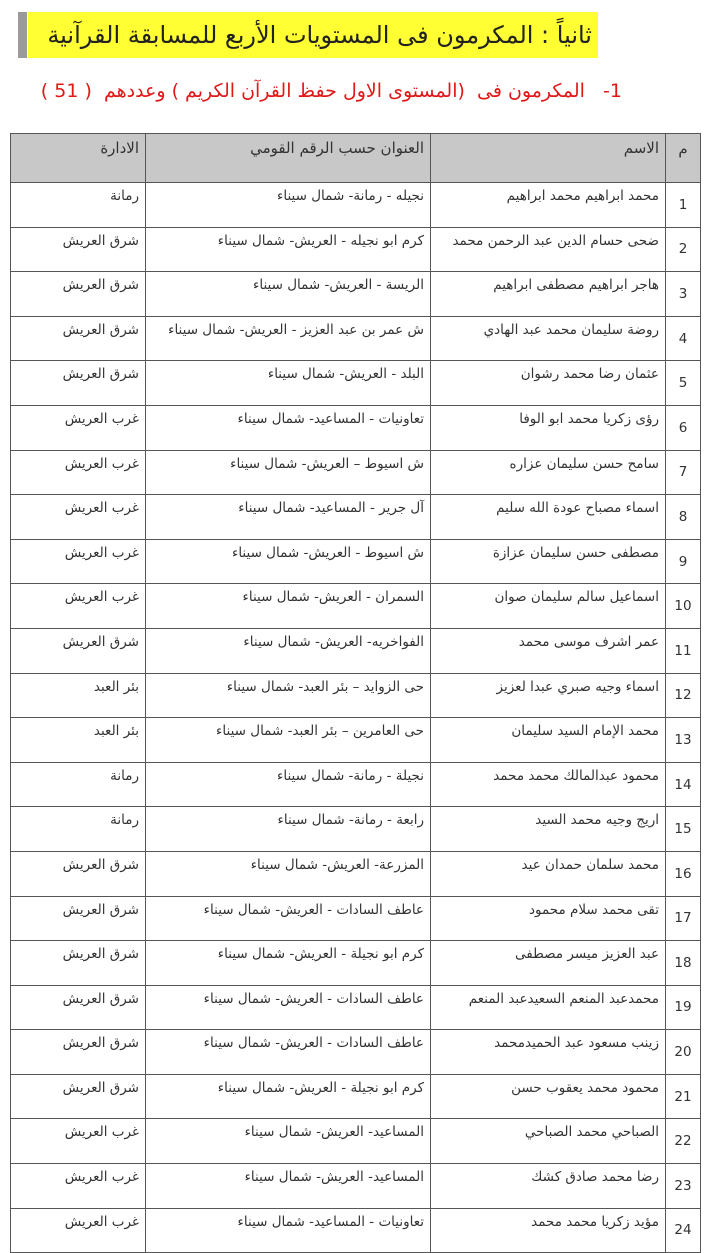 Image resolution: width=708 pixels, height=1253 pixels. Describe the element at coordinates (683, 1230) in the screenshot. I see `row-number: 24` at that location.